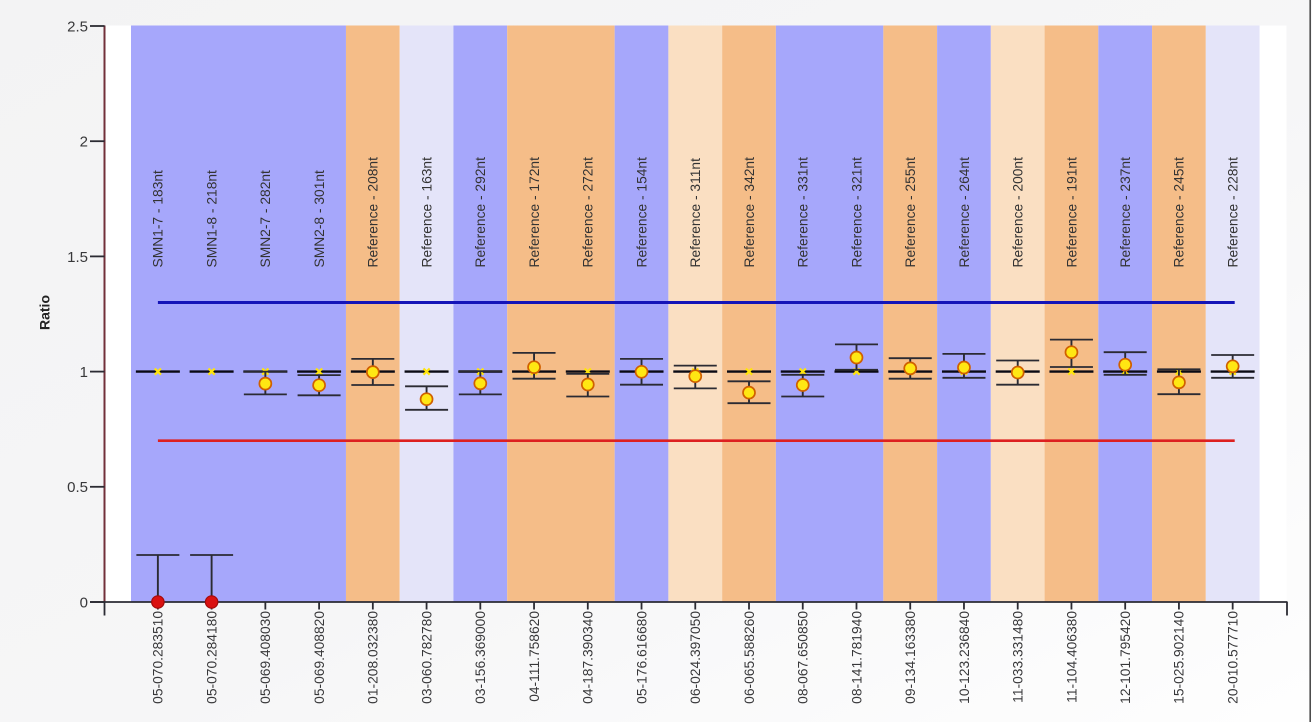 The width and height of the screenshot is (1312, 722). What do you see at coordinates (480, 212) in the screenshot?
I see `svg-text: Reference - 292nt` at bounding box center [480, 212].